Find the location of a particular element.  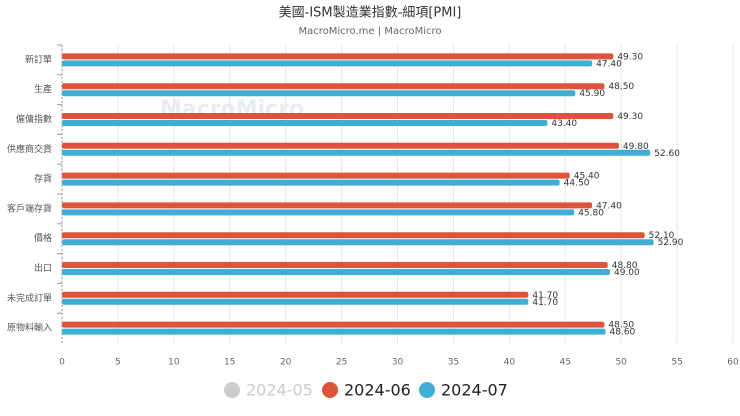

x-tick-label: 20 is located at coordinates (286, 363).